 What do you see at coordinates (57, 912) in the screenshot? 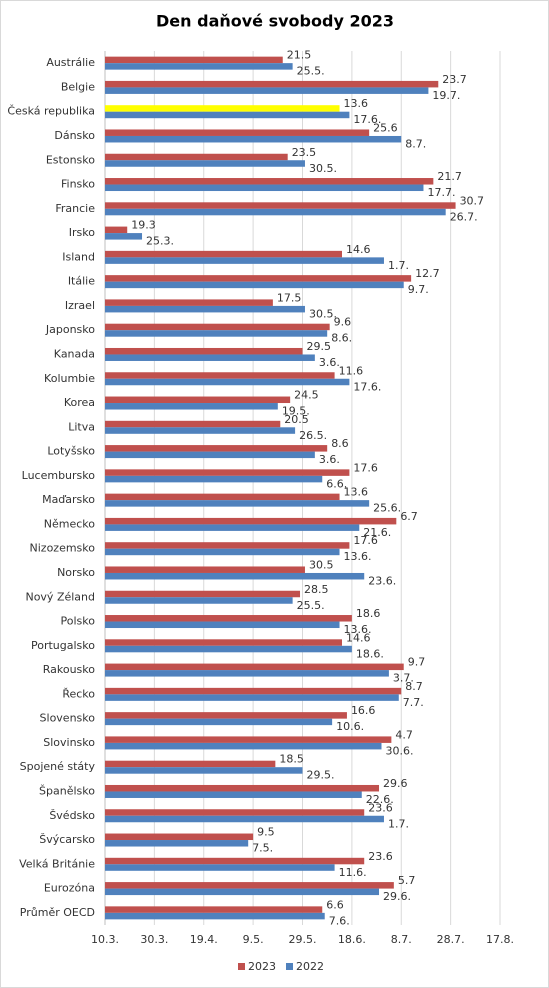
I see `y-tick-label: Průměr OECD` at bounding box center [57, 912].